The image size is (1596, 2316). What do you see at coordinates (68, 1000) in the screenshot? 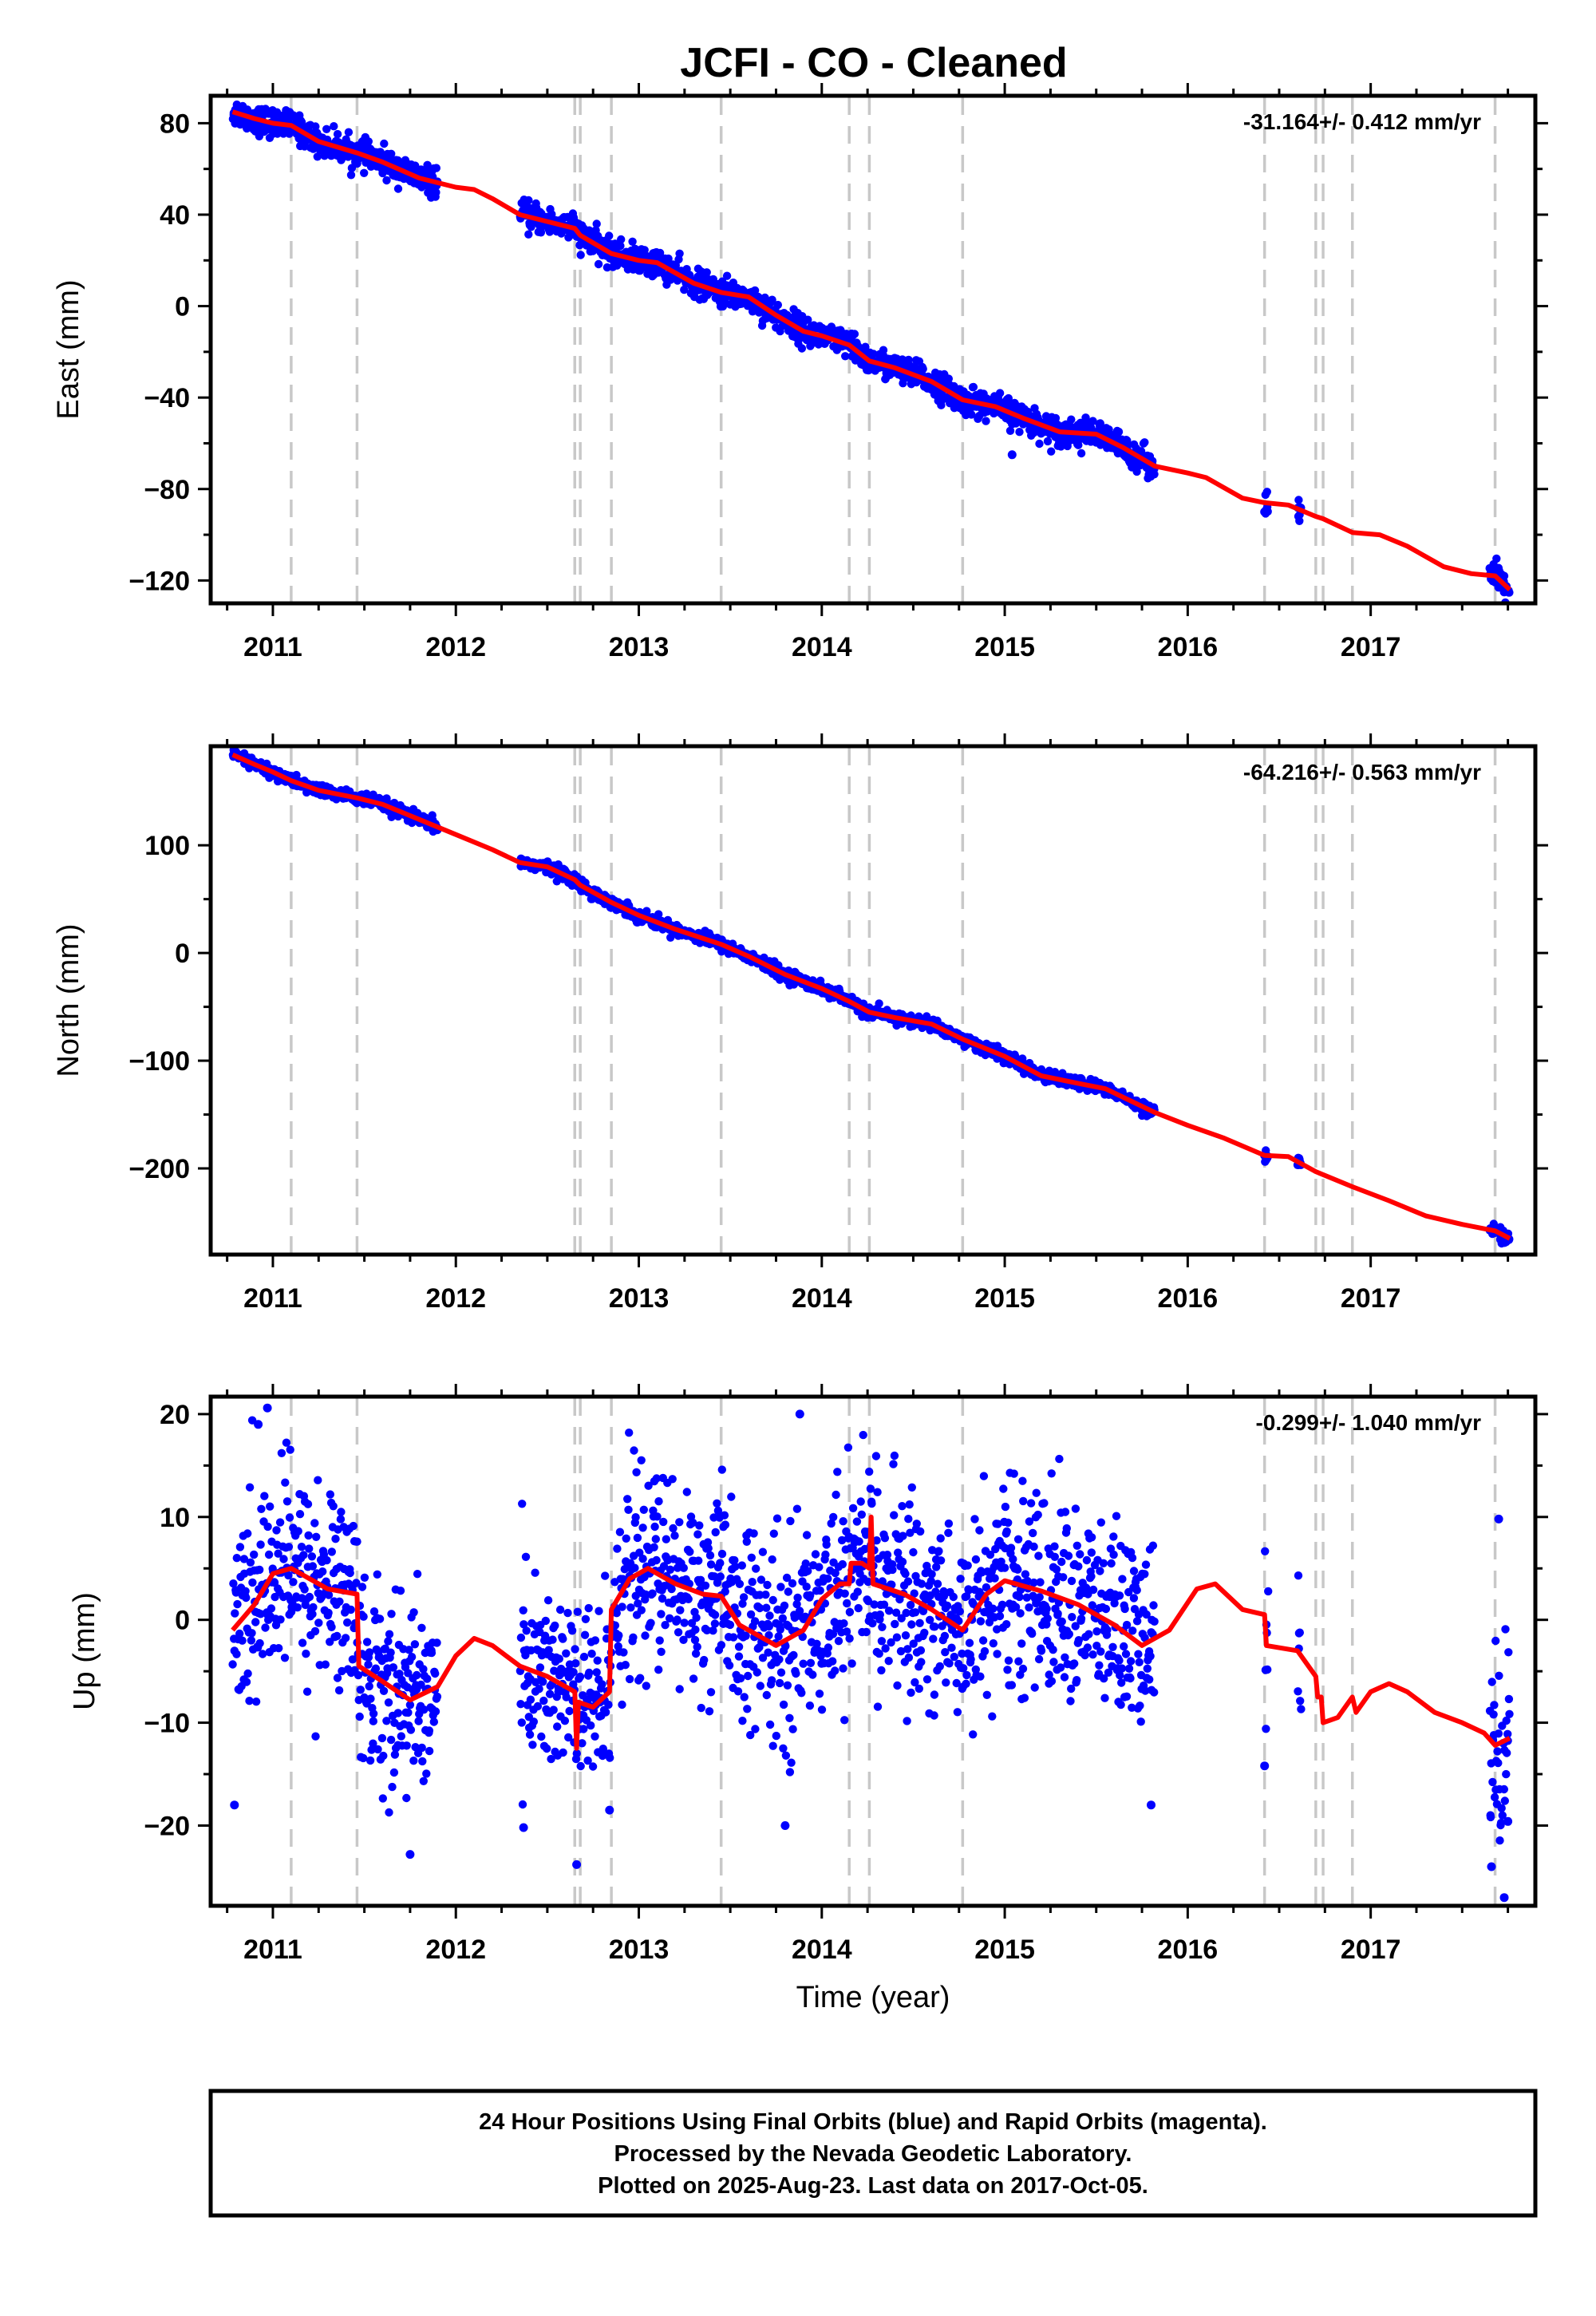
I see `y-axis-label: North (mm)` at bounding box center [68, 1000].